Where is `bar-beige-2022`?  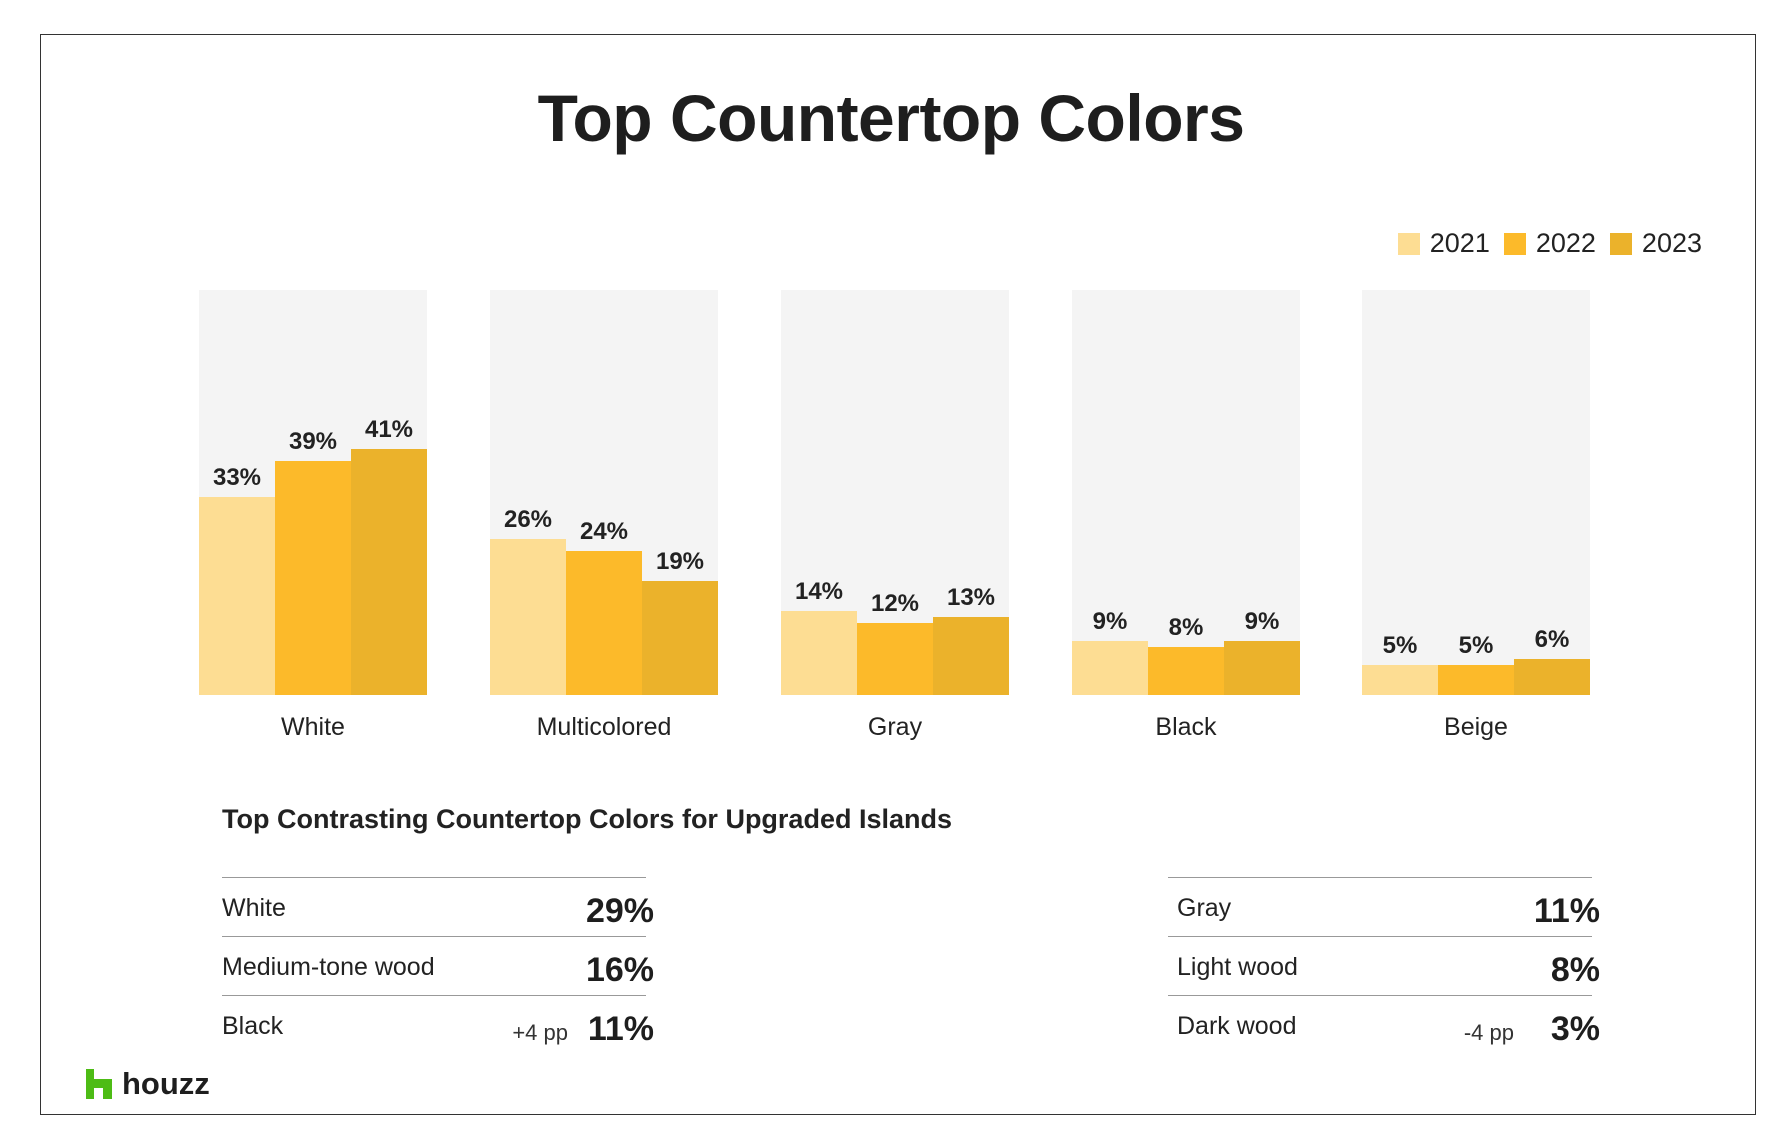 bar-beige-2022 is located at coordinates (1476, 680).